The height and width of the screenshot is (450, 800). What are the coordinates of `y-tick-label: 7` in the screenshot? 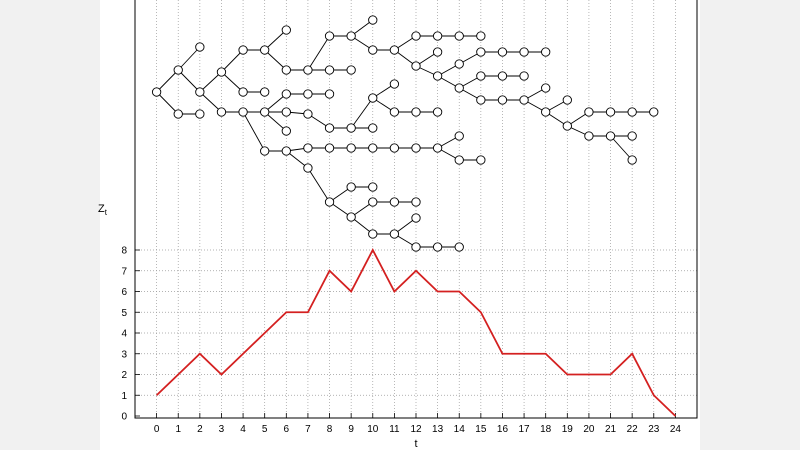 It's located at (124, 271).